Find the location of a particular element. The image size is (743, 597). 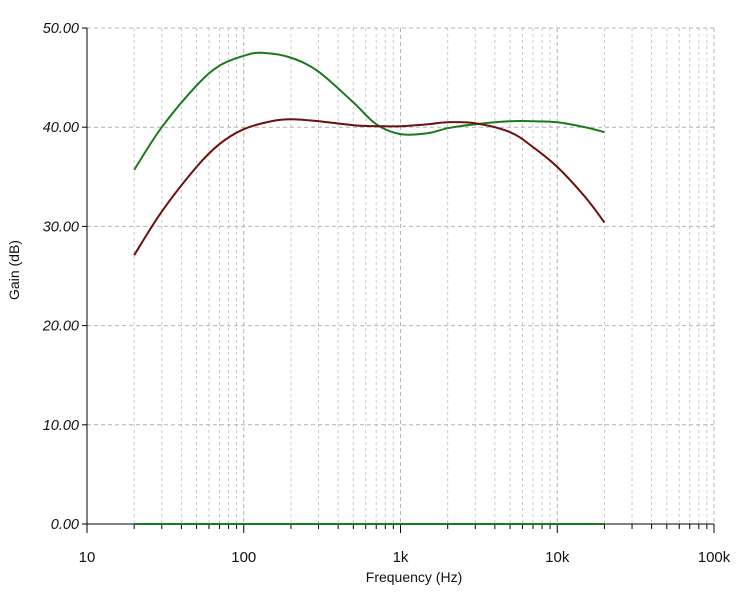

y-tick-label: 30.00 is located at coordinates (61, 227).